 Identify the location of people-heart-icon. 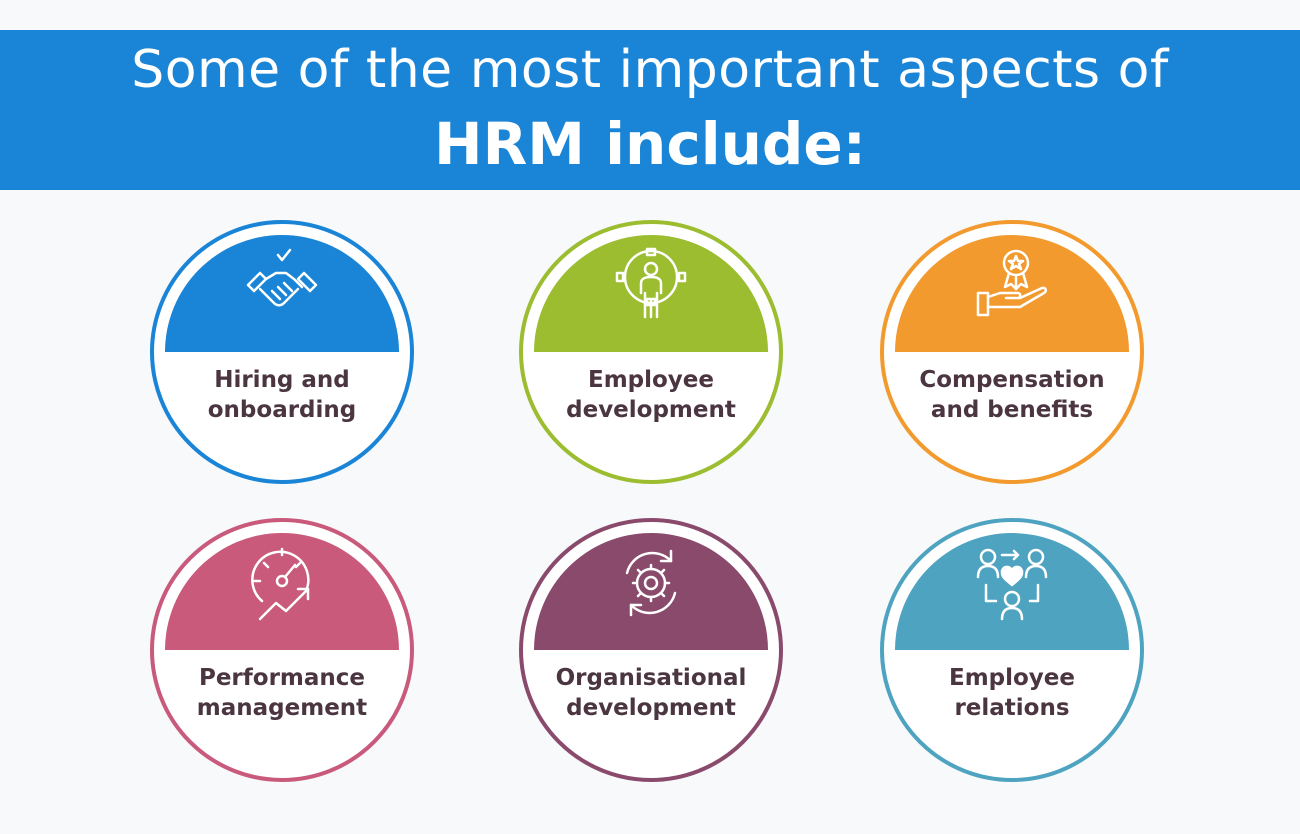
(1012, 584).